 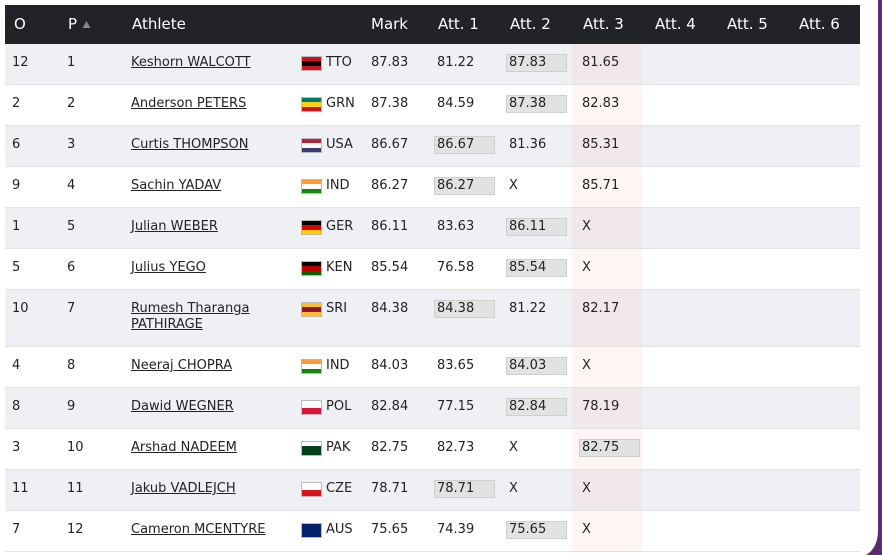 I want to click on header-cell: Mark, so click(x=389, y=24).